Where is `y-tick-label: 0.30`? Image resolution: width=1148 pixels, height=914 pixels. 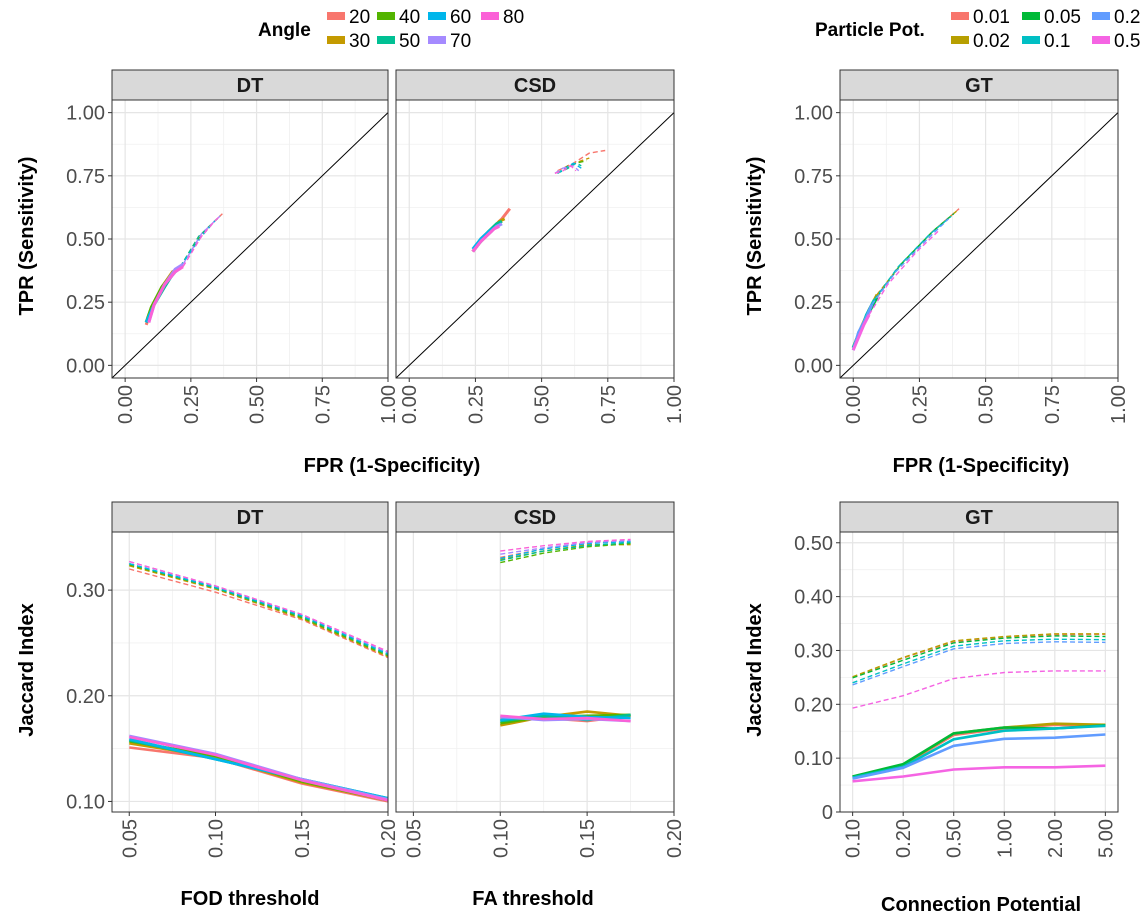 y-tick-label: 0.30 is located at coordinates (85, 591).